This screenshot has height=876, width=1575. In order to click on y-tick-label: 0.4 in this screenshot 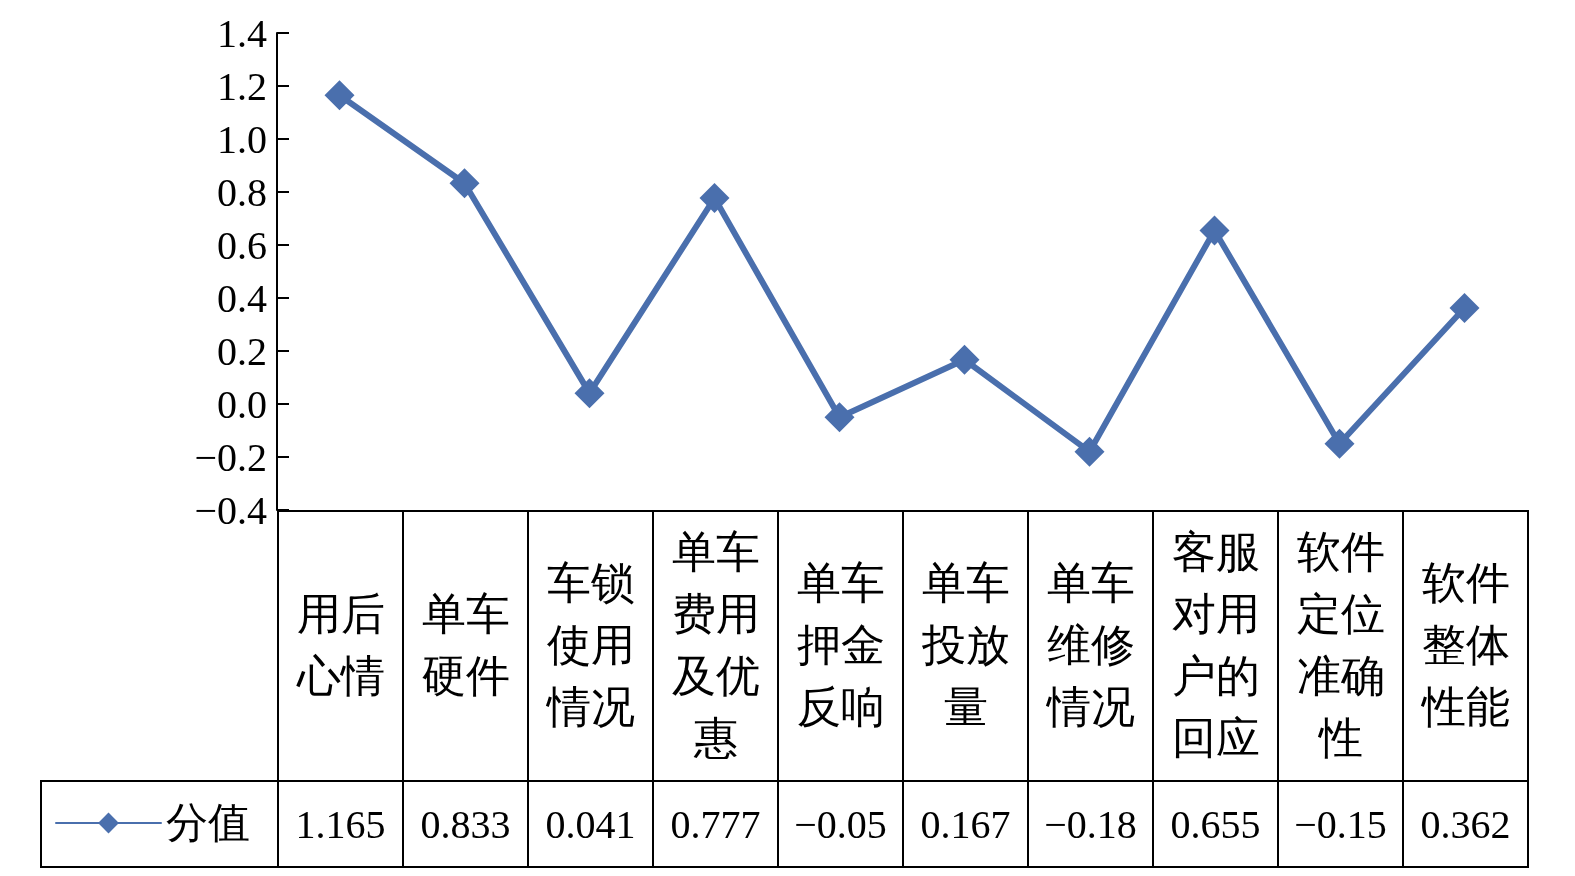, I will do `click(242, 298)`.